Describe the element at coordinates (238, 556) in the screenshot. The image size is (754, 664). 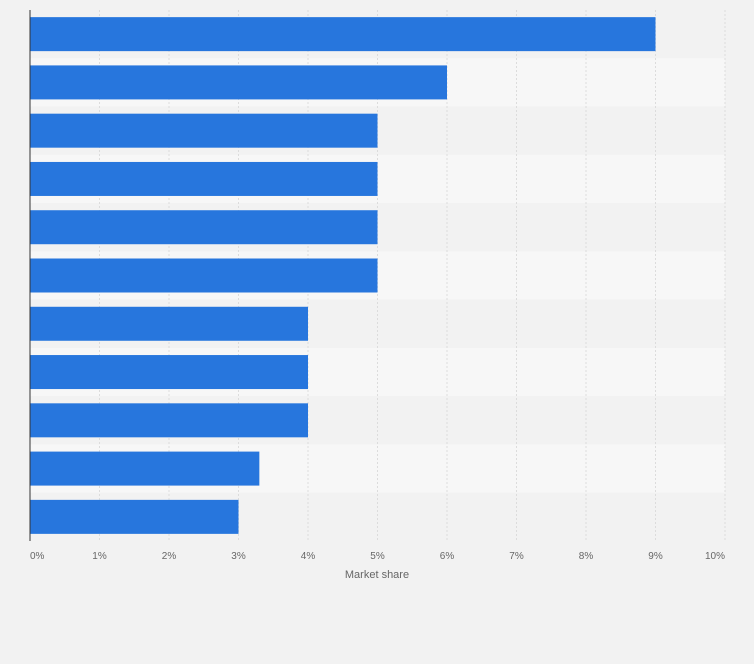
I see `x-tick-label: 3%` at that location.